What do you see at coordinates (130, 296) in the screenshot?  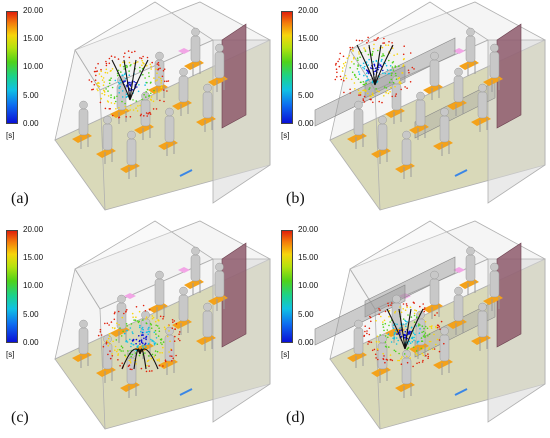 I see `ceiling-vent` at bounding box center [130, 296].